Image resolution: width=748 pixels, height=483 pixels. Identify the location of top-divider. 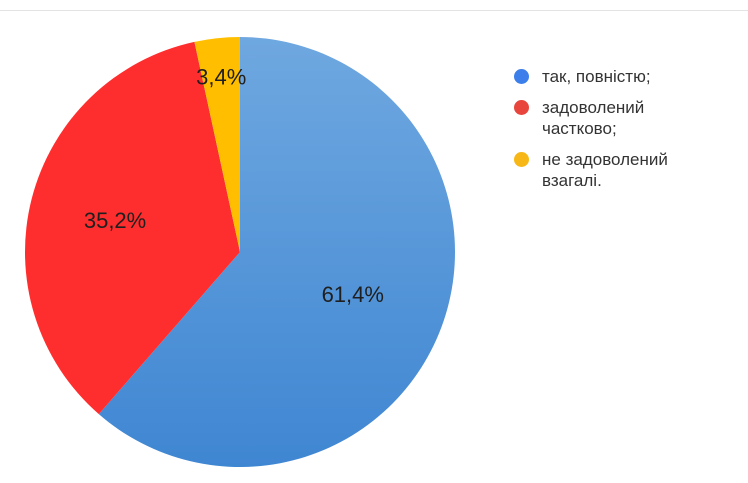
(374, 10).